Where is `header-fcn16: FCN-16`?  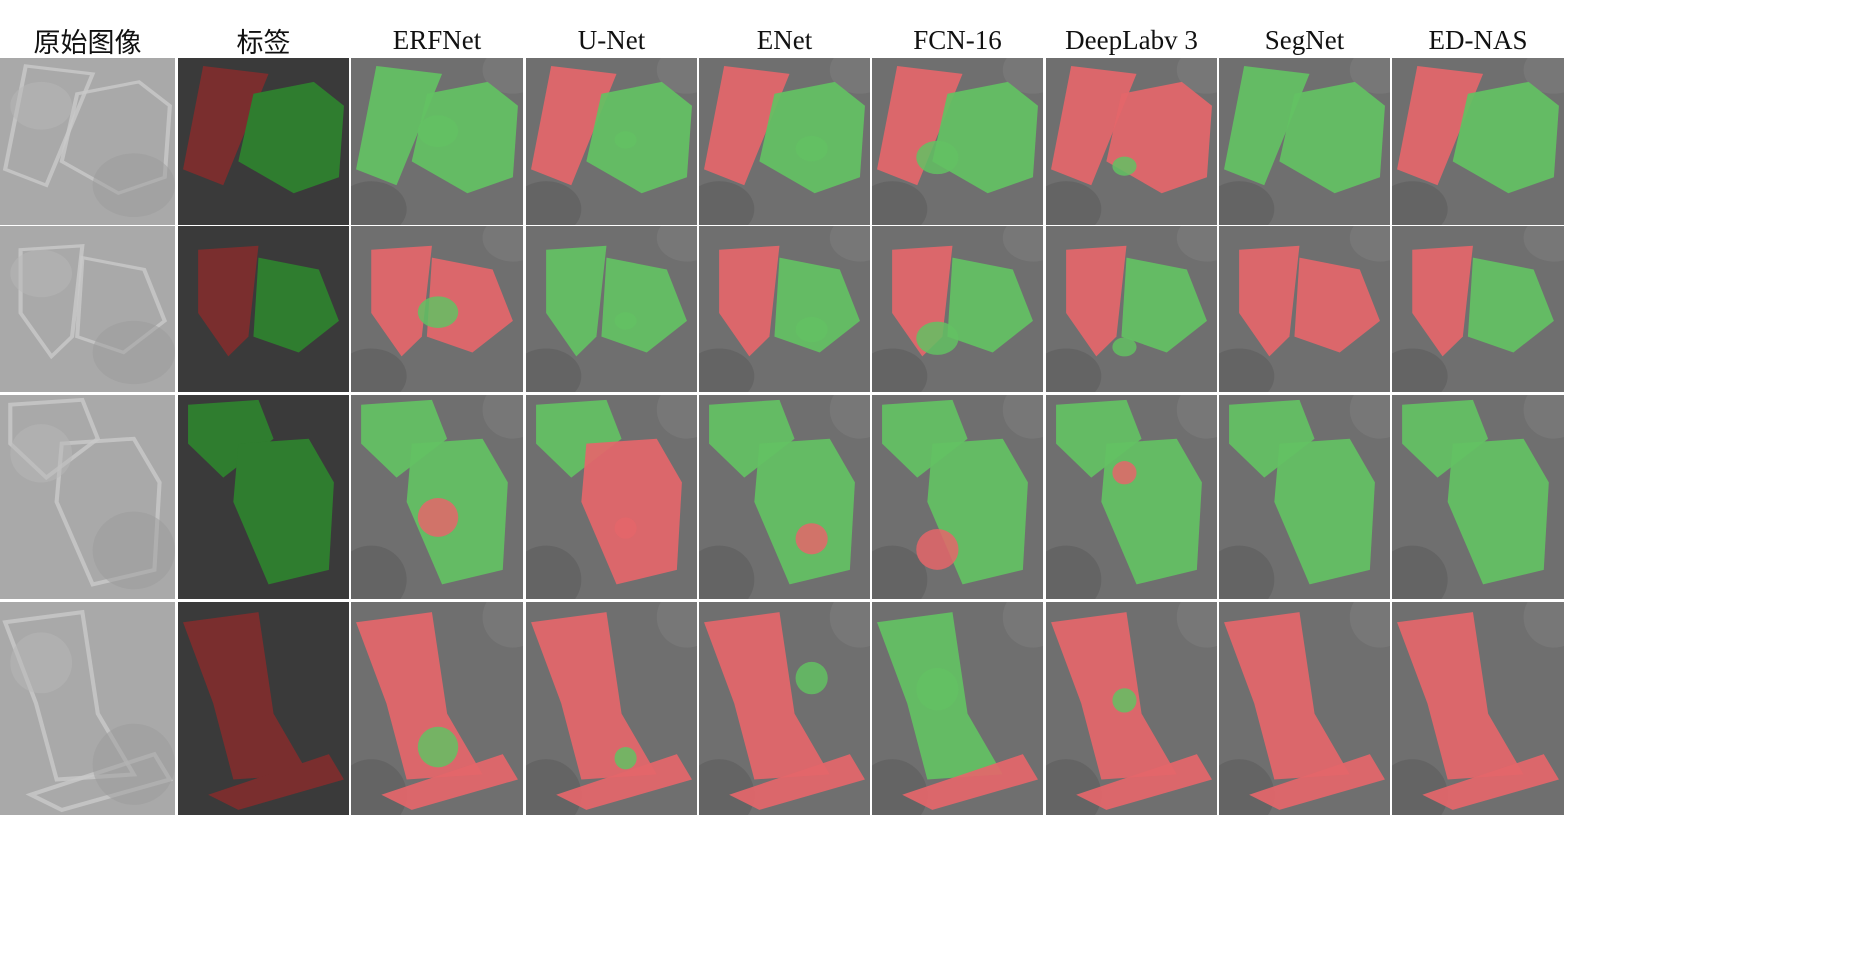
header-fcn16: FCN-16 is located at coordinates (957, 39).